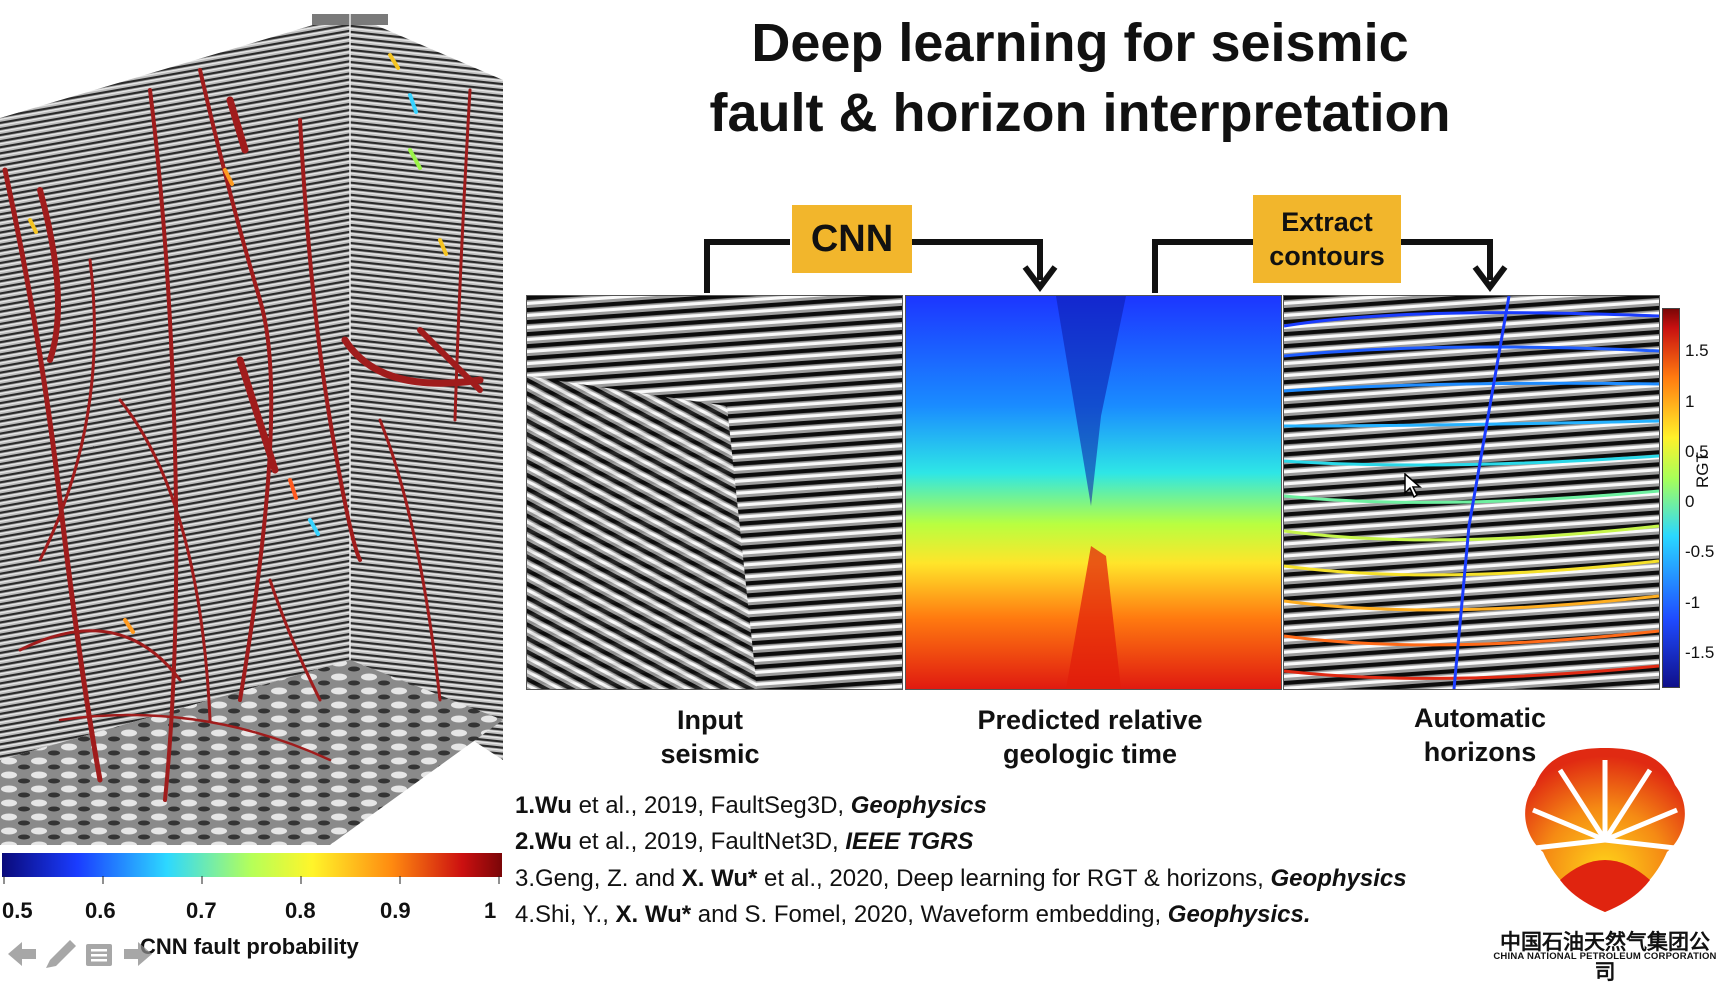 The image size is (1732, 986). I want to click on predicted-rgt-image, so click(1093, 492).